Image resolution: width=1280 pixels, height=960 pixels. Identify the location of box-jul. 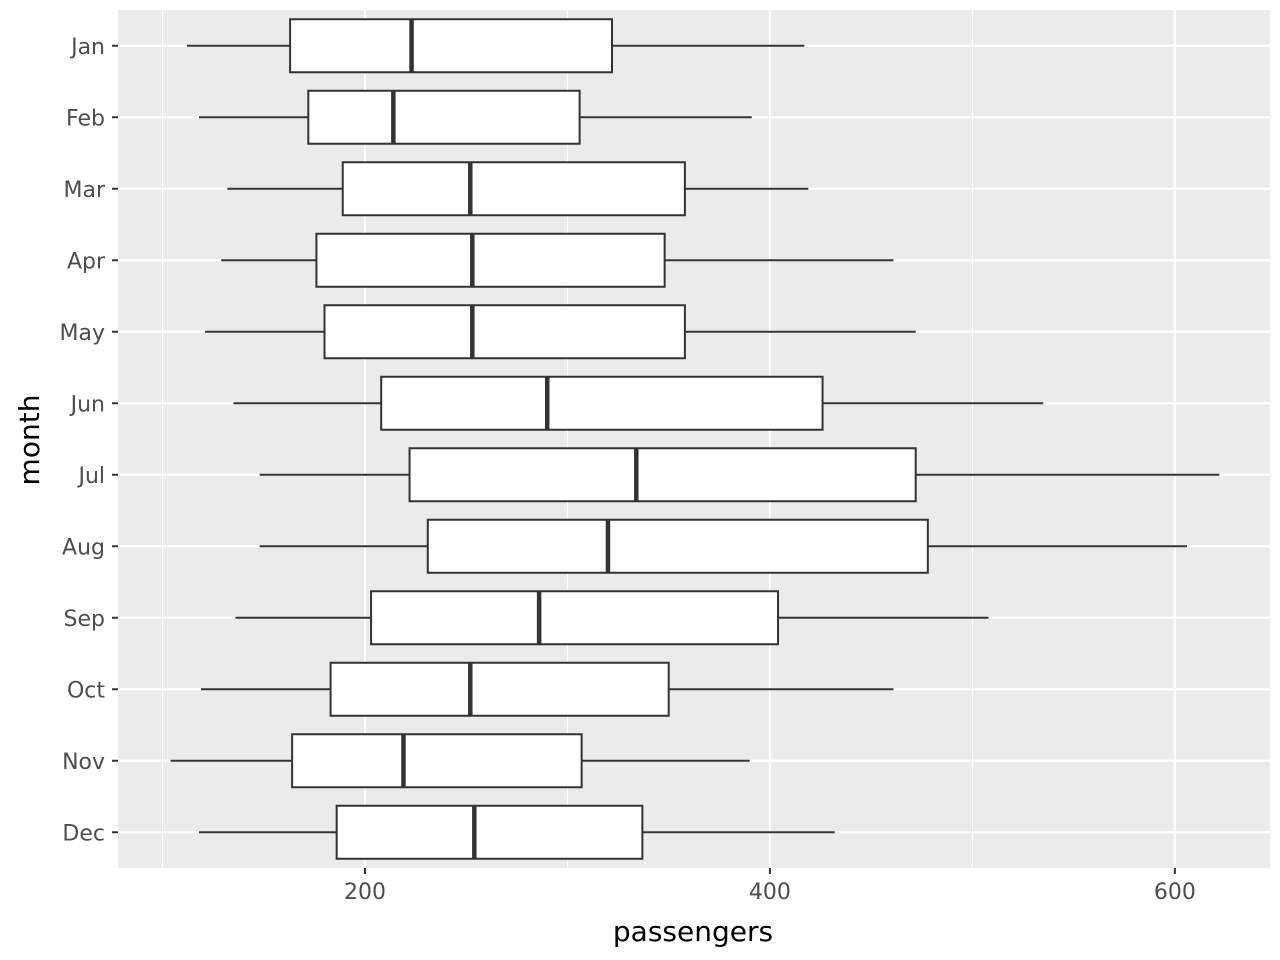
(739, 475).